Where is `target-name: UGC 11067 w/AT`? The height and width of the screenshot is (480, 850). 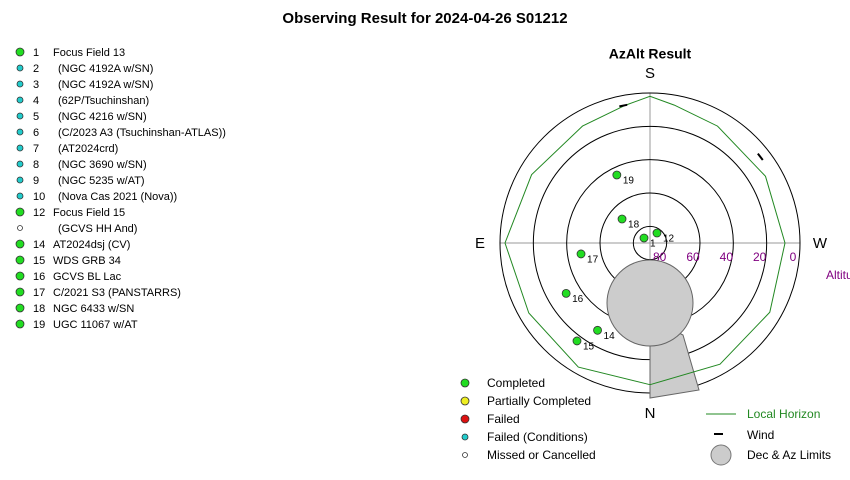 target-name: UGC 11067 w/AT is located at coordinates (95, 325).